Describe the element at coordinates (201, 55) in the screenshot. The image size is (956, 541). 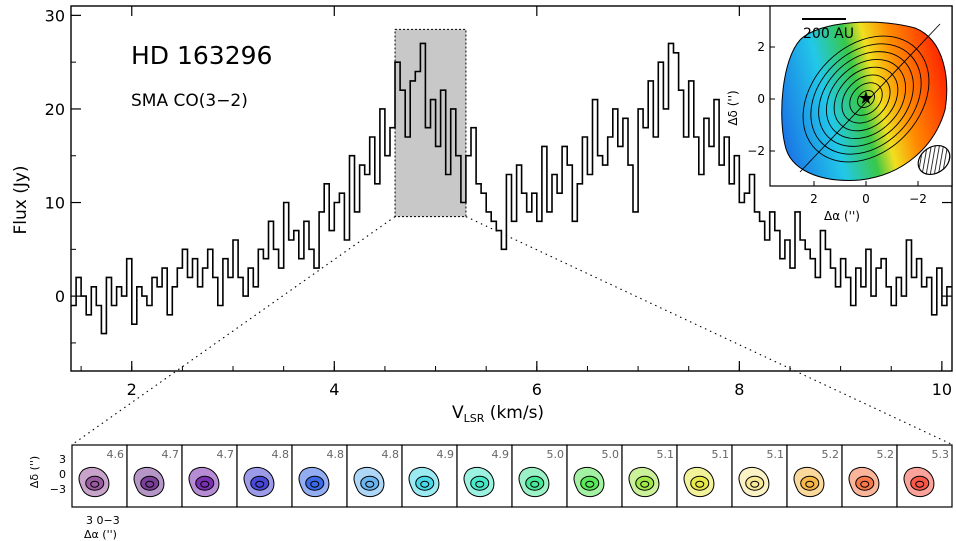
I see `chart-title: HD 163296` at that location.